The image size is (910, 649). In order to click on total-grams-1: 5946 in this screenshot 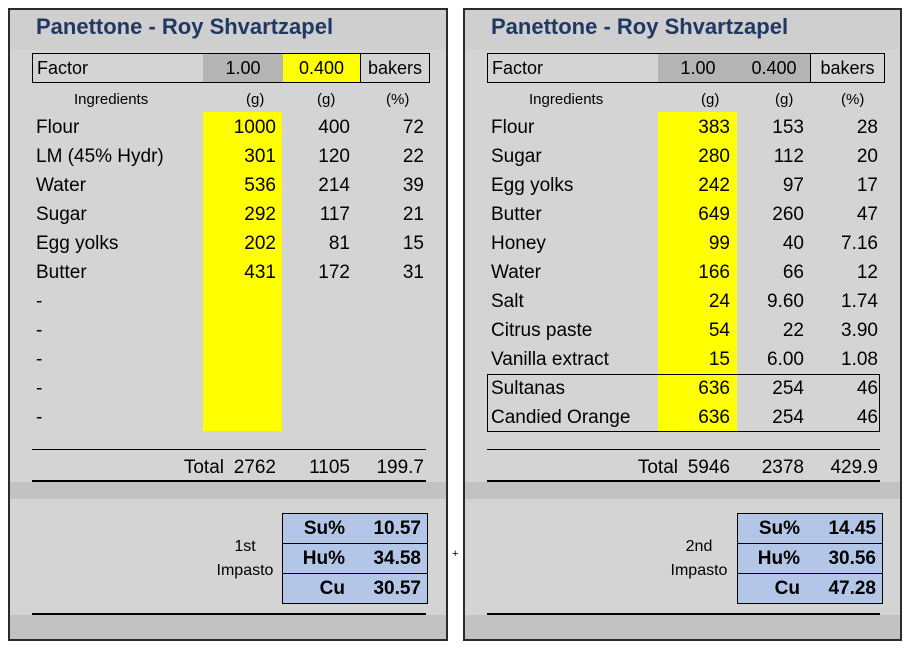, I will do `click(708, 467)`.